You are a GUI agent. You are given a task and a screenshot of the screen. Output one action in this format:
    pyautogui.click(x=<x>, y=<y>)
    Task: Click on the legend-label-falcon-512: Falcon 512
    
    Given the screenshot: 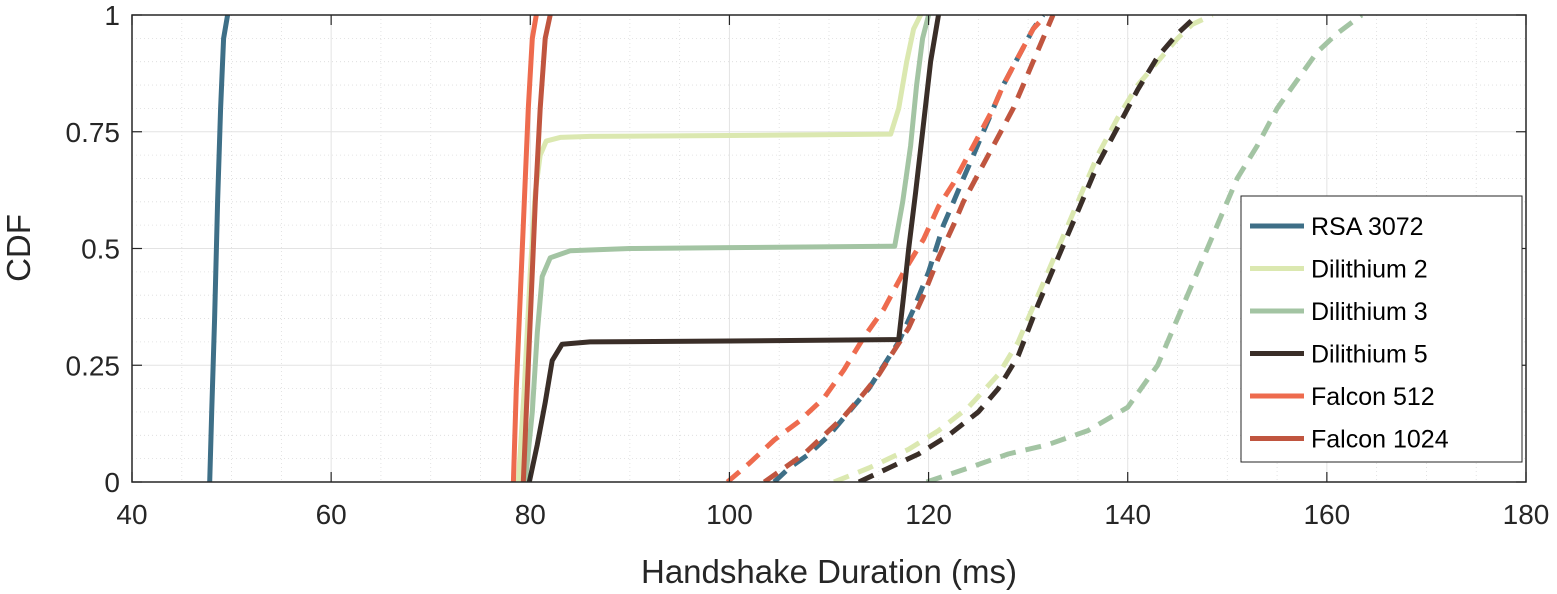 What is the action you would take?
    pyautogui.click(x=1373, y=397)
    